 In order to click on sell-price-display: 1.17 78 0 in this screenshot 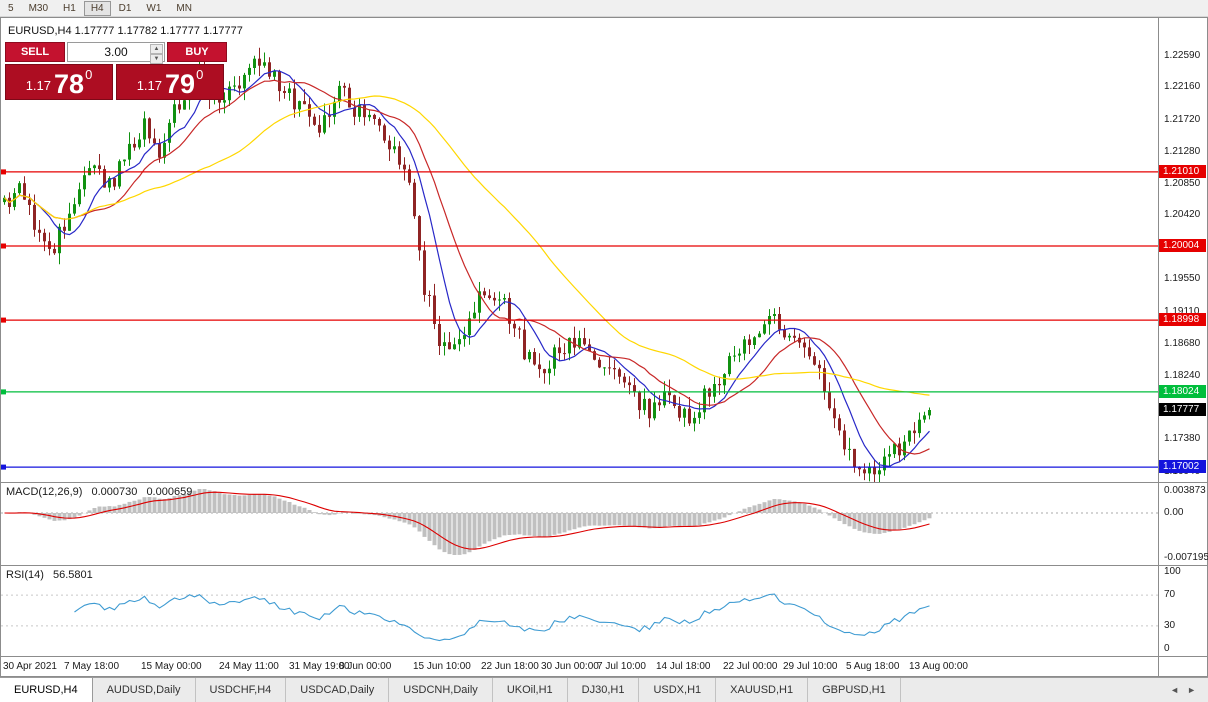, I will do `click(59, 82)`.